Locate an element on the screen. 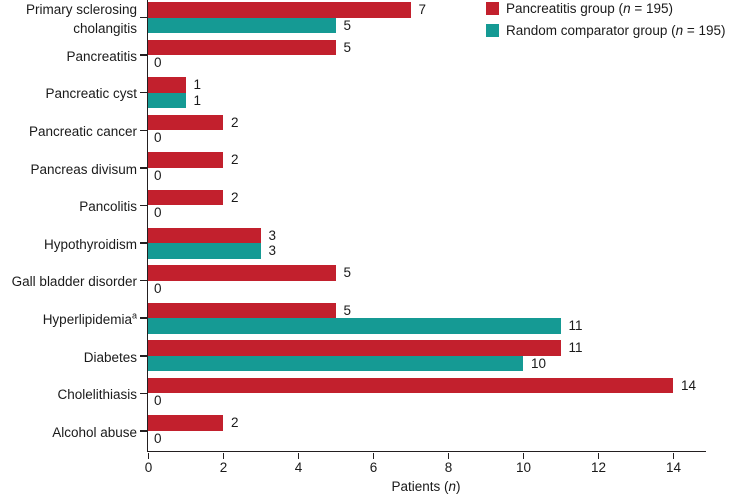 This screenshot has width=749, height=497. legend-swatch-random-comparator-group is located at coordinates (492, 30).